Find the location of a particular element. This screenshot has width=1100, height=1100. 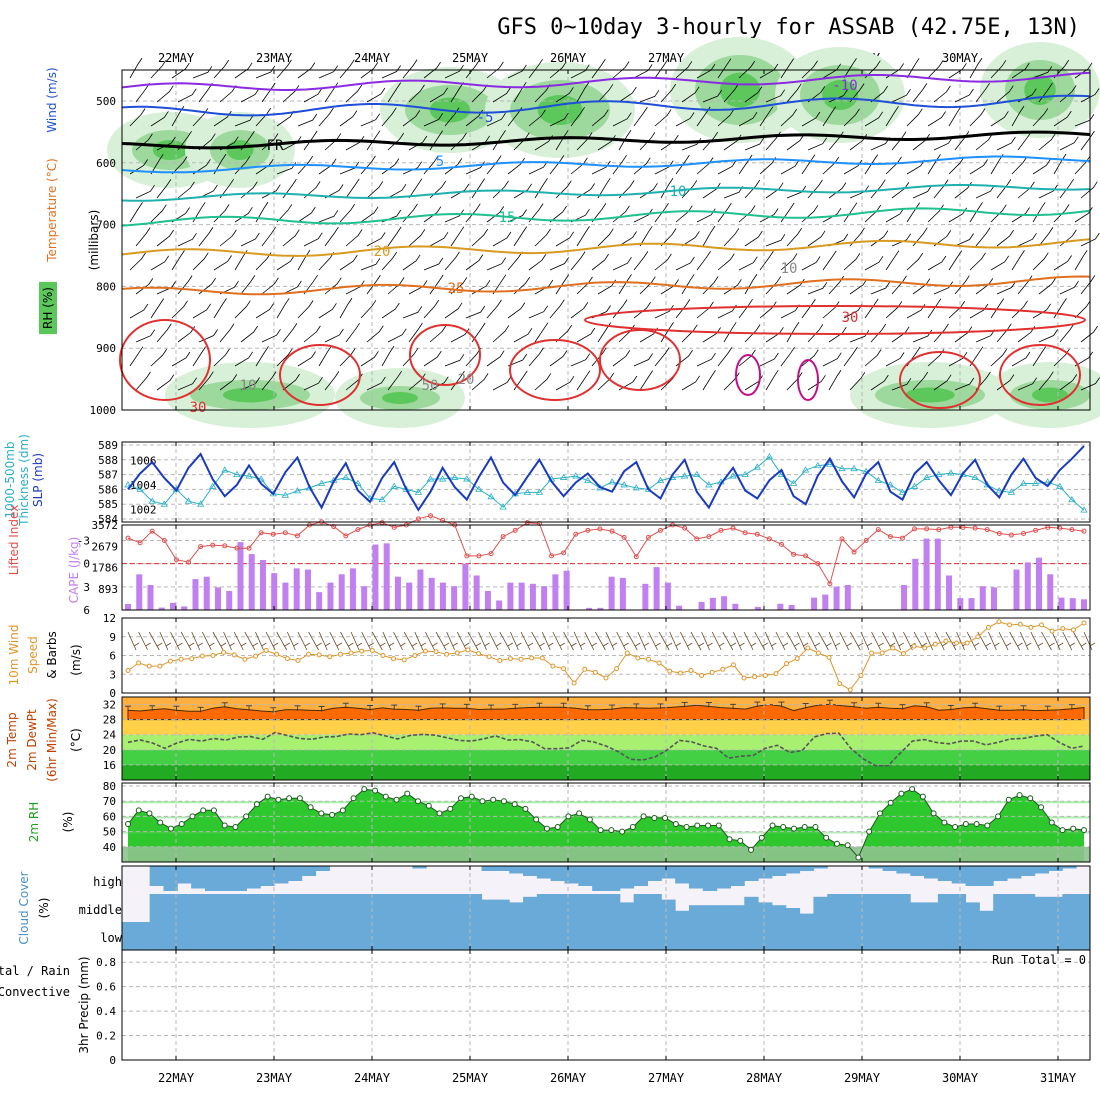

wind-axis-label: (m/s) is located at coordinates (76, 659).